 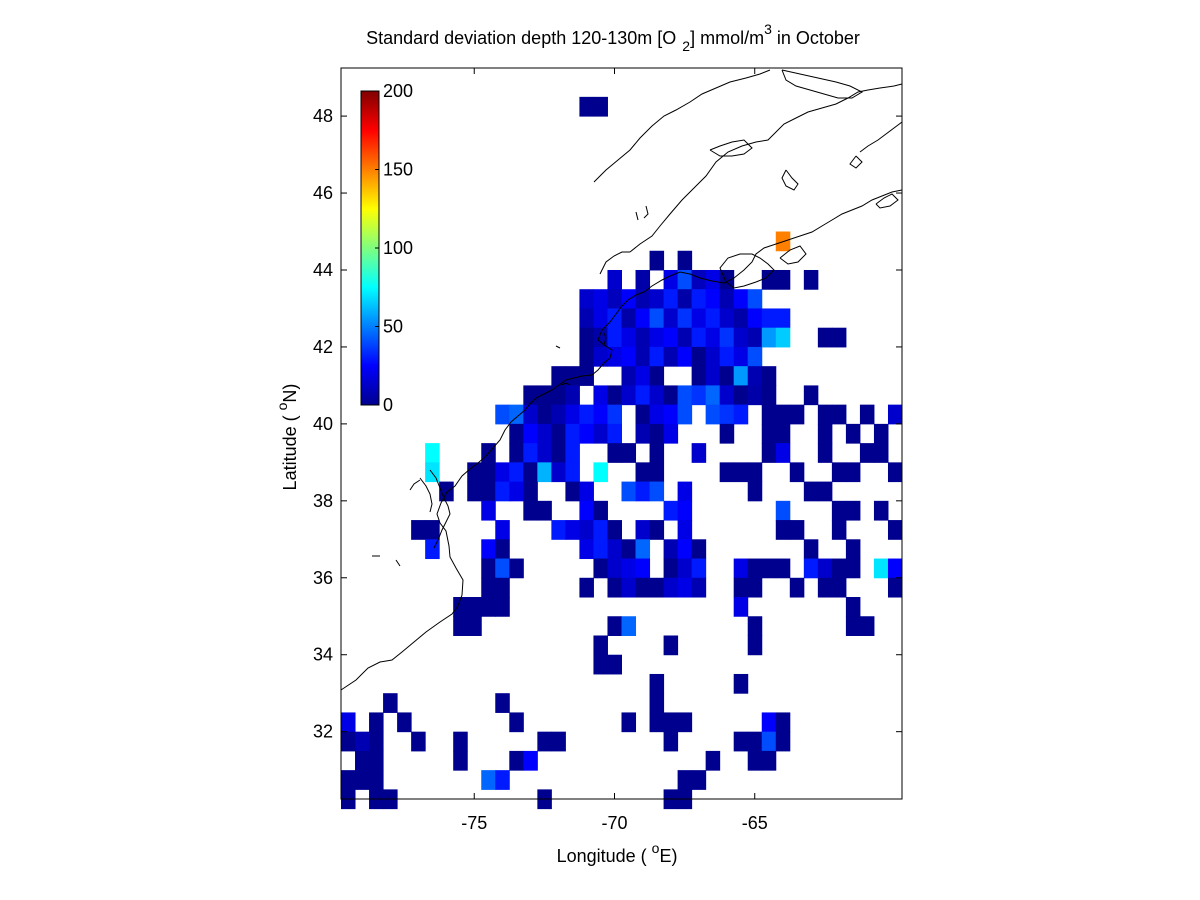 I want to click on colorbar: 0 50 100 150 200, so click(x=386, y=248).